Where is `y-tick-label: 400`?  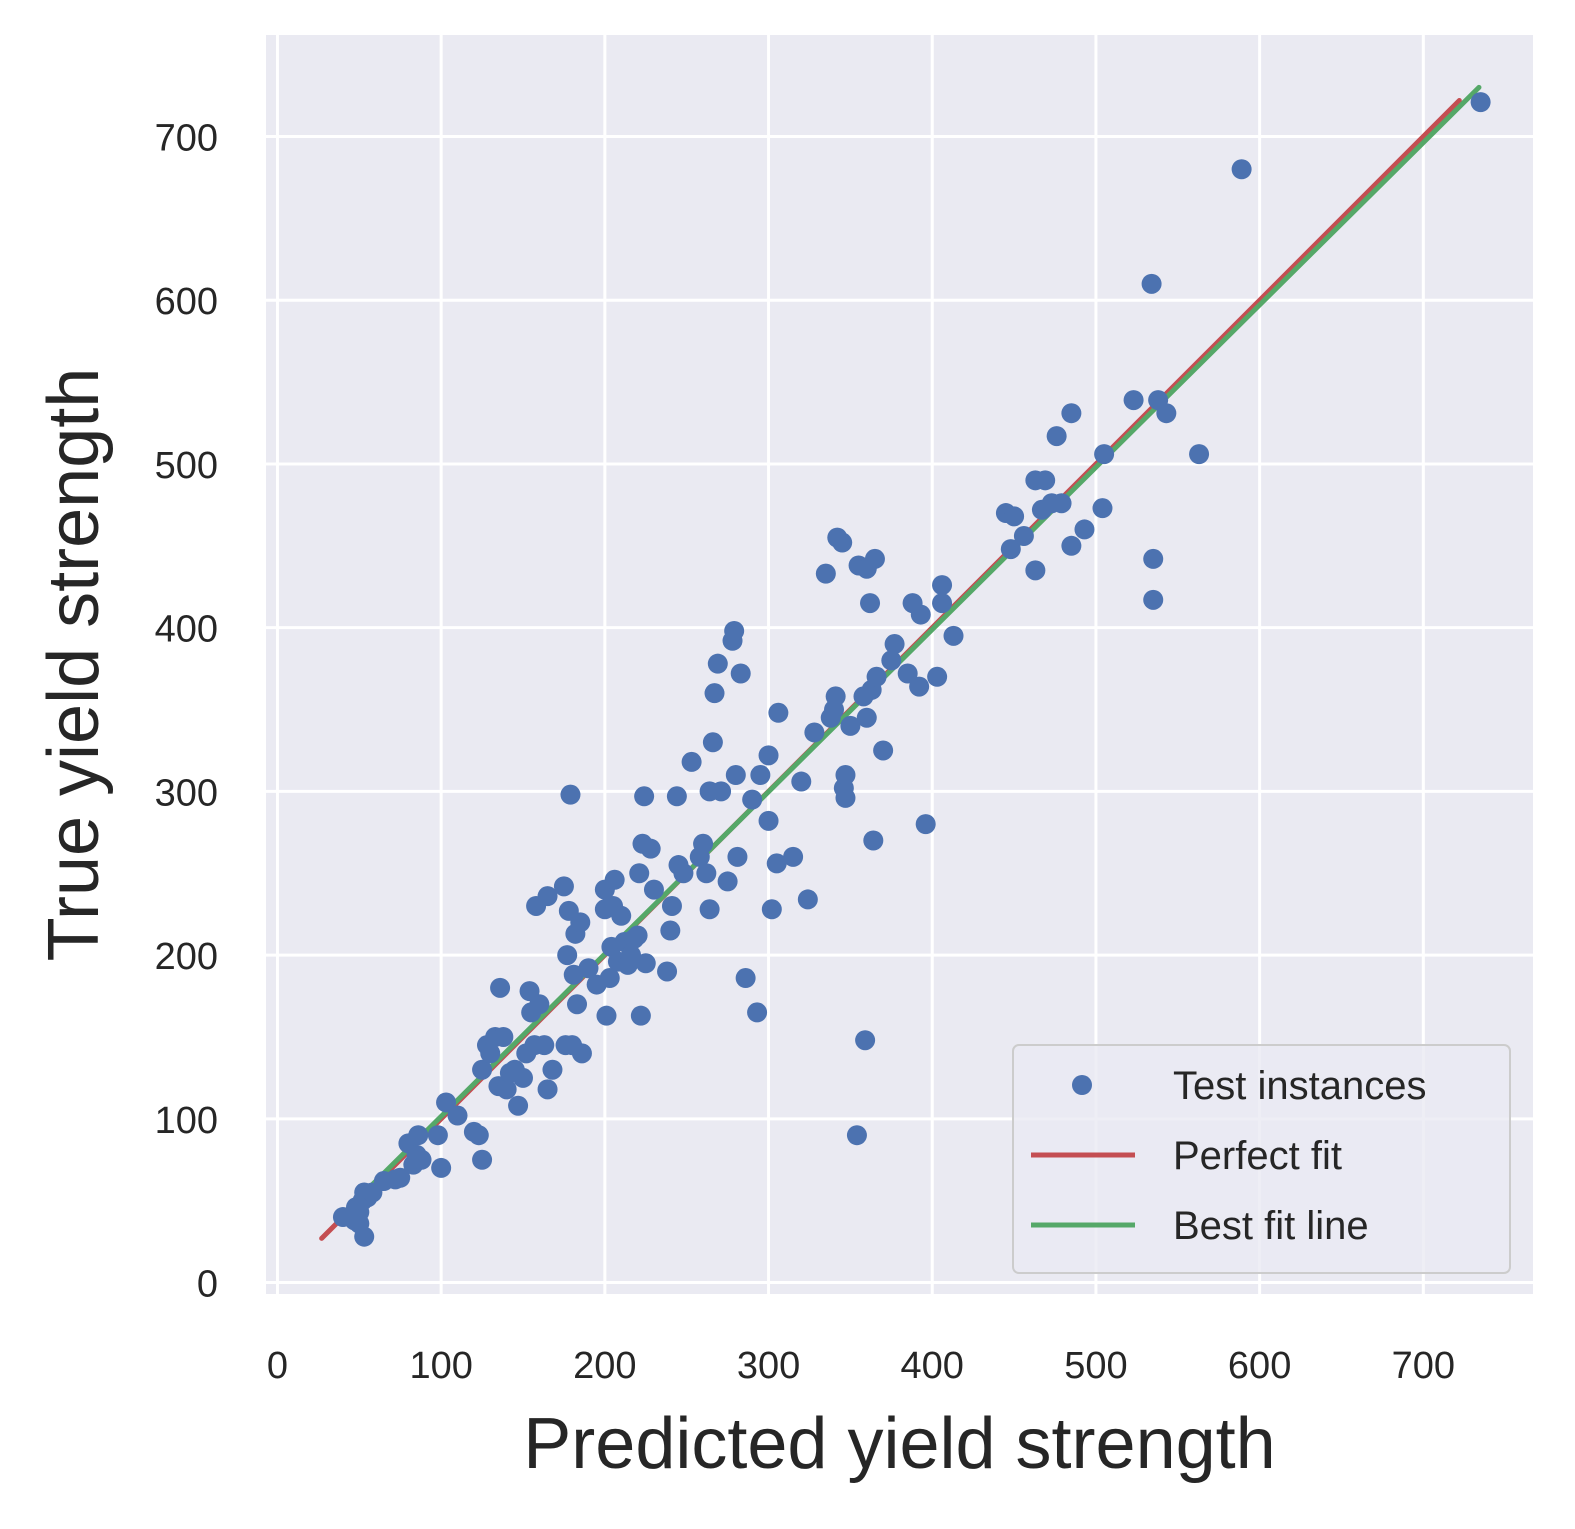
y-tick-label: 400 is located at coordinates (186, 630).